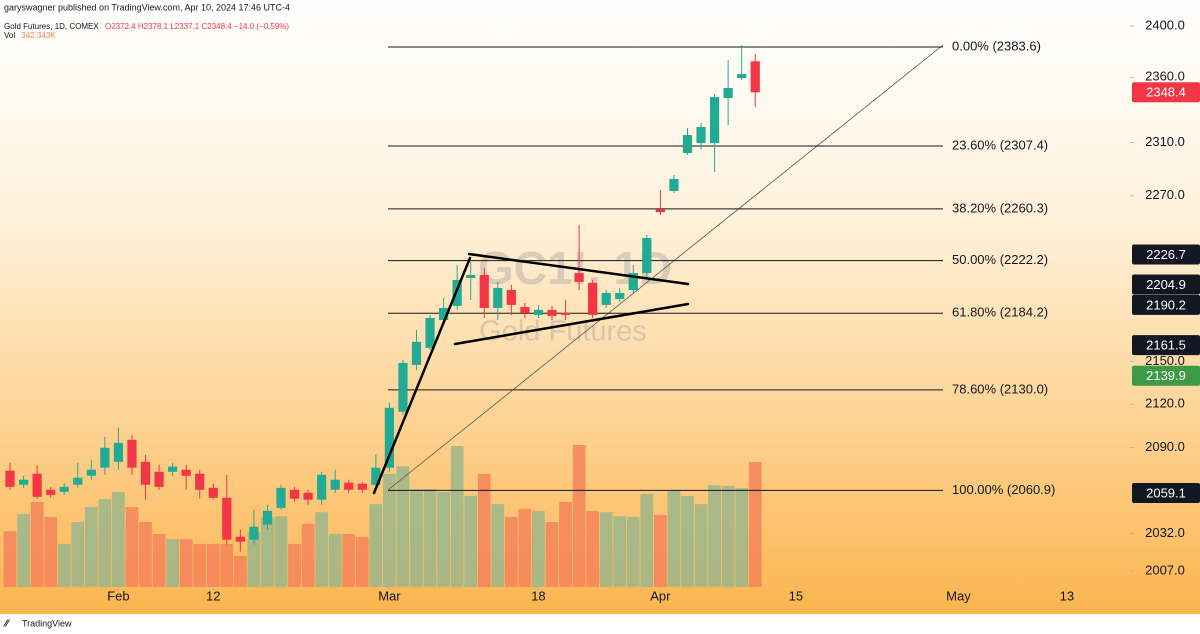 The image size is (1200, 634). I want to click on y-tick-label: 2360.0, so click(1165, 76).